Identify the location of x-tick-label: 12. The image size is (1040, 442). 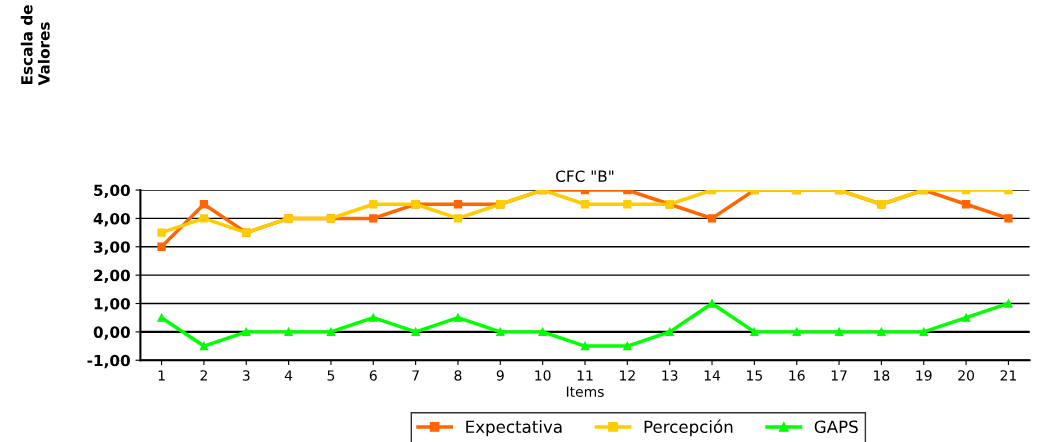
(627, 375).